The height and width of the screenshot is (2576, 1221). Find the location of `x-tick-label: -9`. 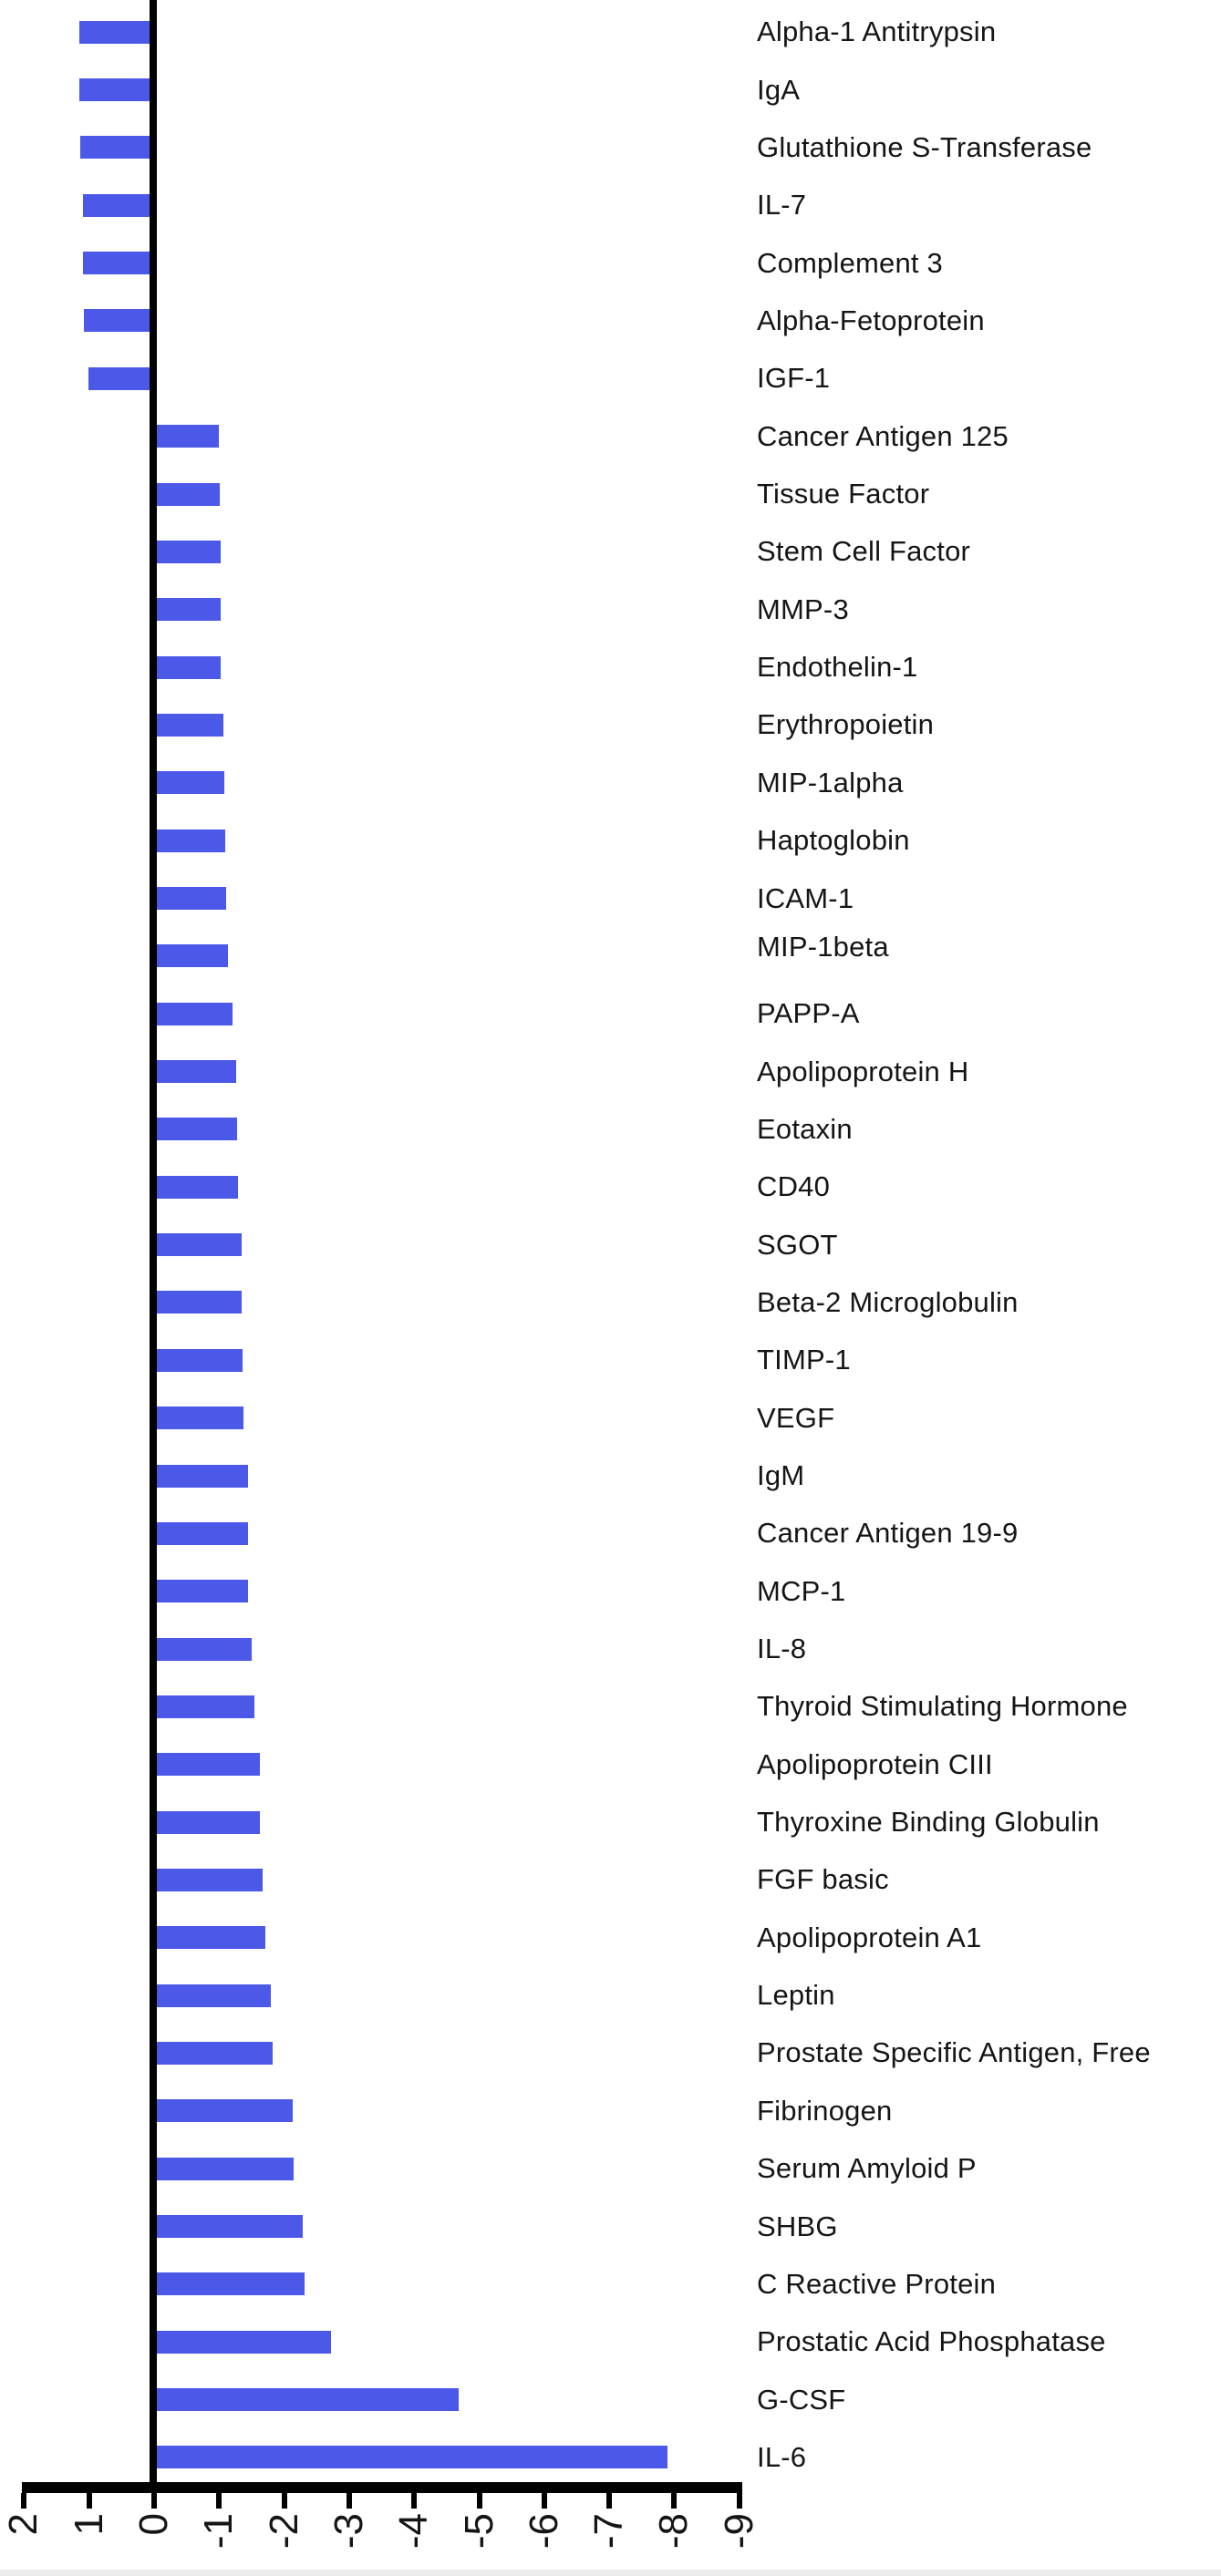

x-tick-label: -9 is located at coordinates (739, 2531).